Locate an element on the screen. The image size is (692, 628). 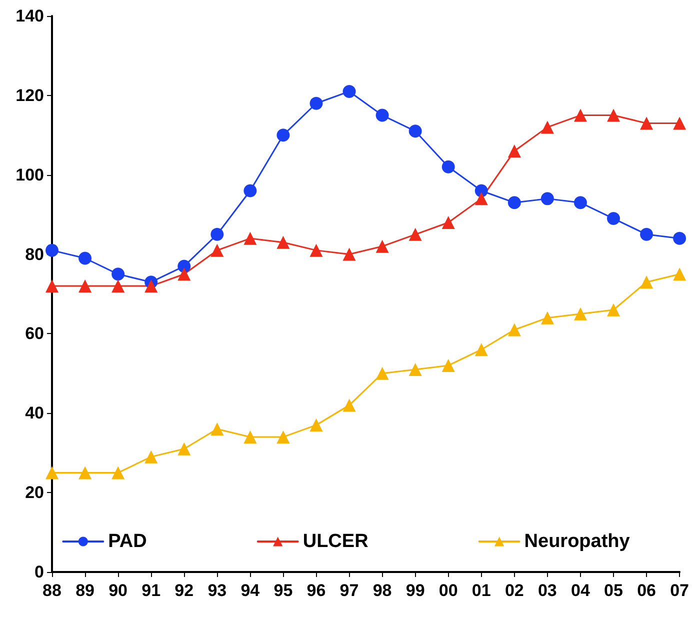
y-tick-label: 140 is located at coordinates (30, 16).